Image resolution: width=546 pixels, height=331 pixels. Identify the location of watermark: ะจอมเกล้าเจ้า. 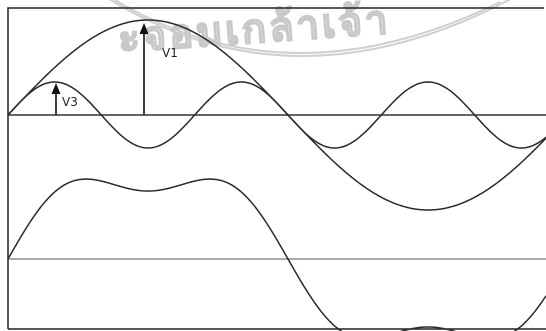
(309, 31).